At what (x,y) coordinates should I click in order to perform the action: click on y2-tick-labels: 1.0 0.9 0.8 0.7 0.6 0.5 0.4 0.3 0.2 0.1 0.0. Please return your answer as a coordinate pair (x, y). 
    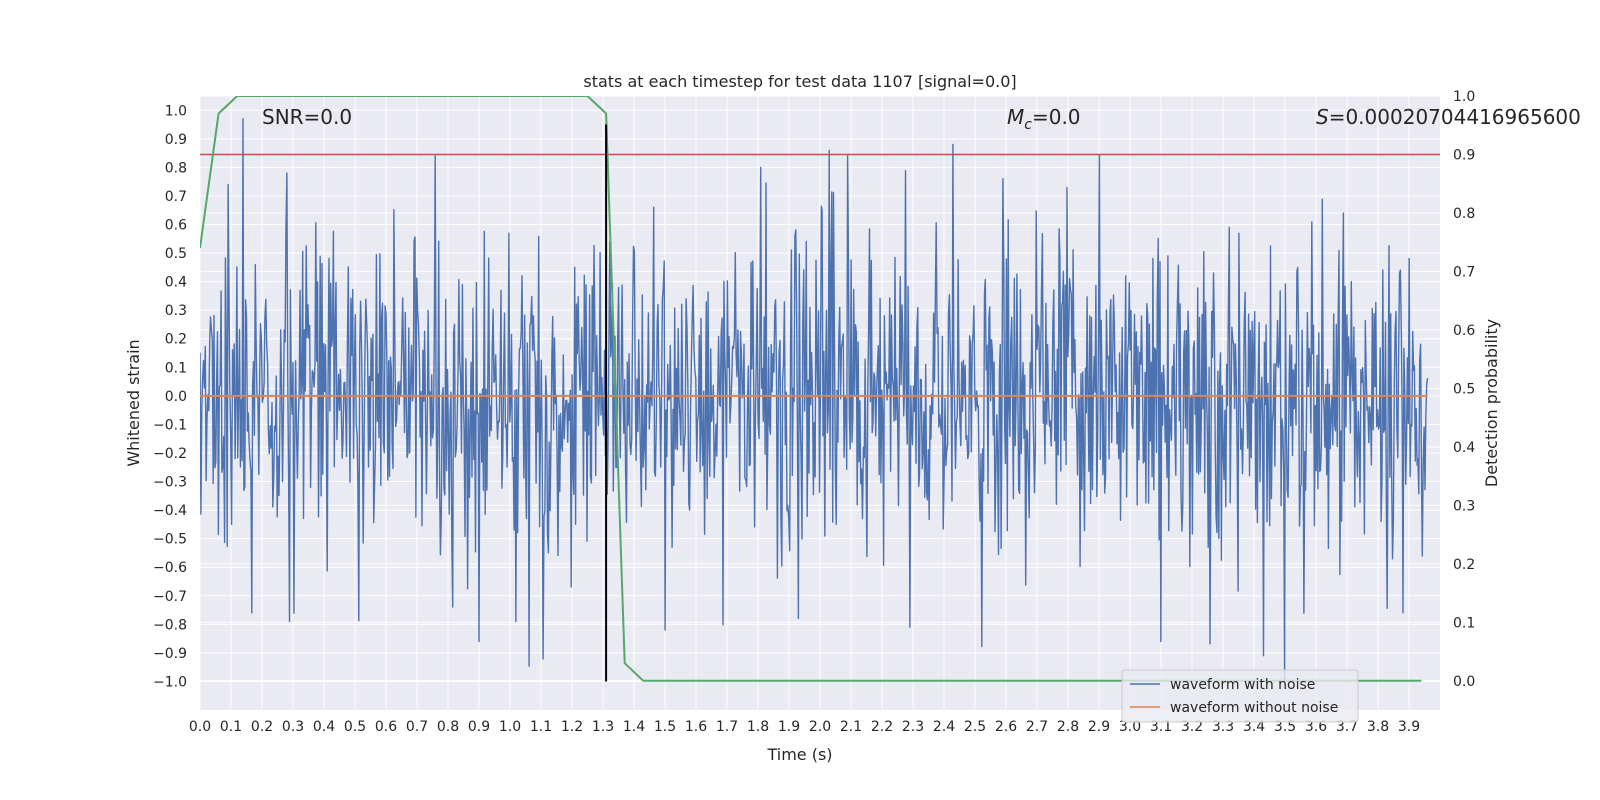
    Looking at the image, I should click on (1464, 389).